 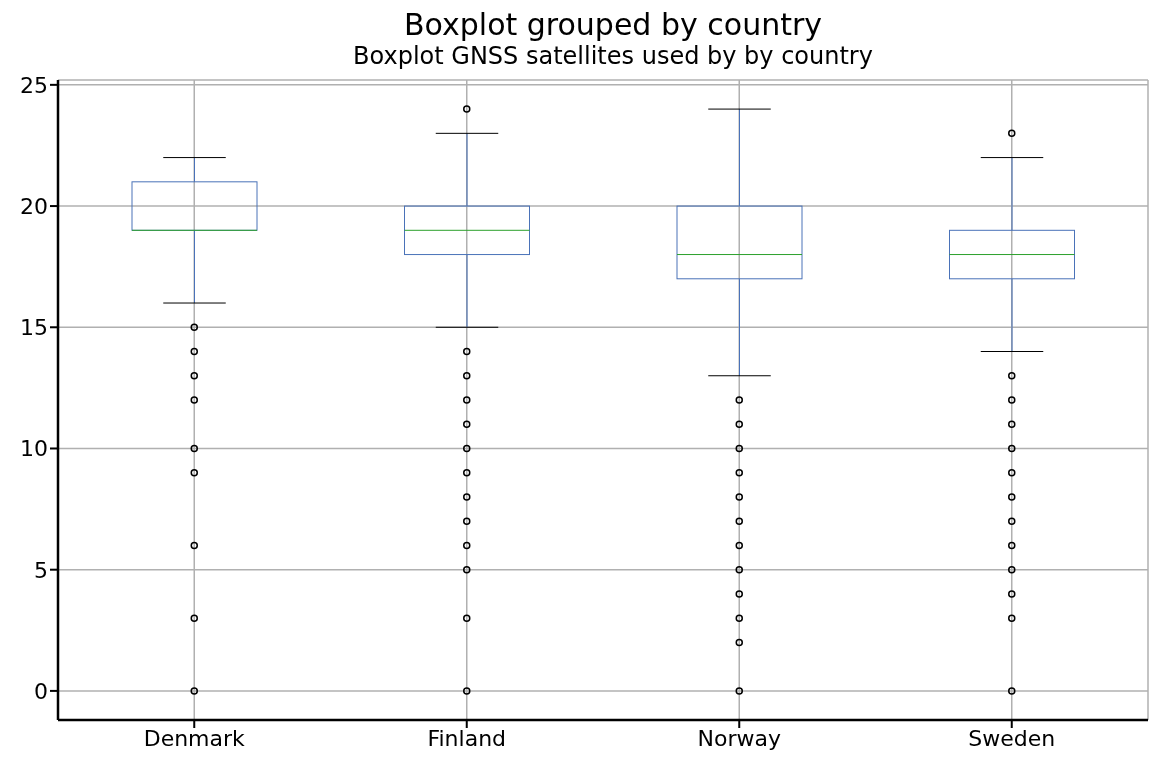 I want to click on x-tick-label: Finland, so click(x=467, y=738).